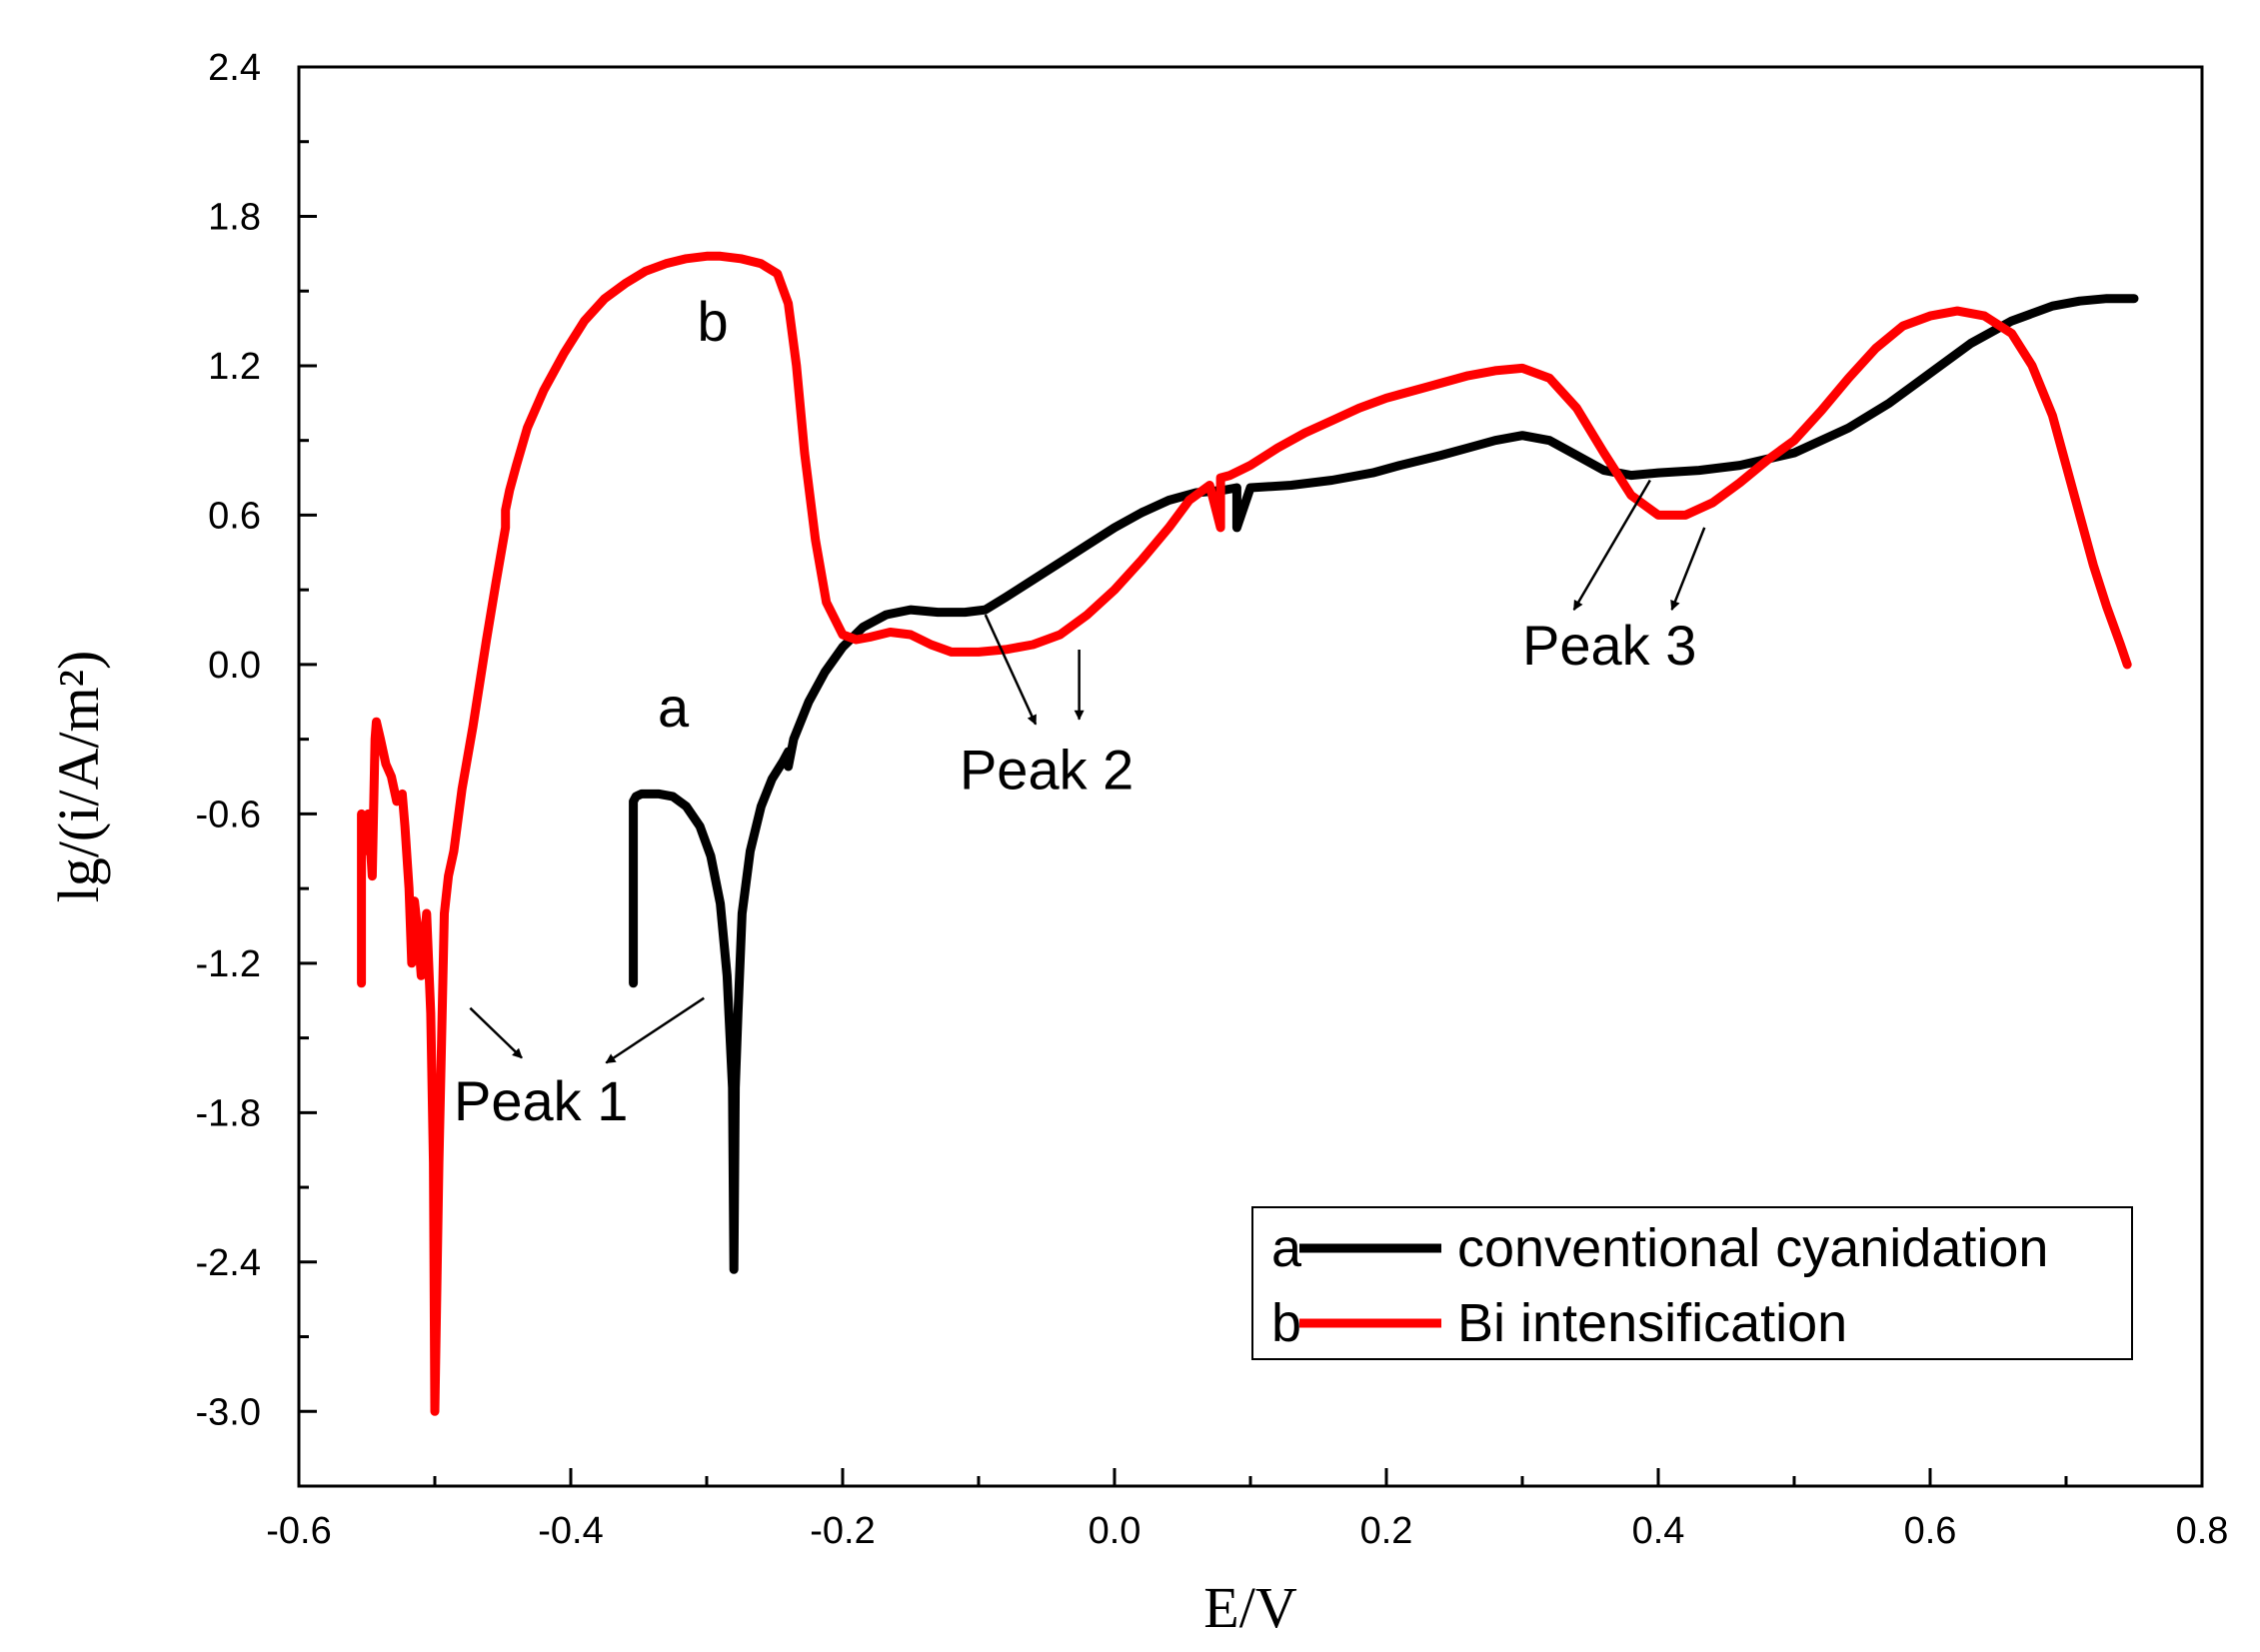 The image size is (2260, 1652). What do you see at coordinates (1753, 1248) in the screenshot?
I see `legend-label-a: conventional cyanidation` at bounding box center [1753, 1248].